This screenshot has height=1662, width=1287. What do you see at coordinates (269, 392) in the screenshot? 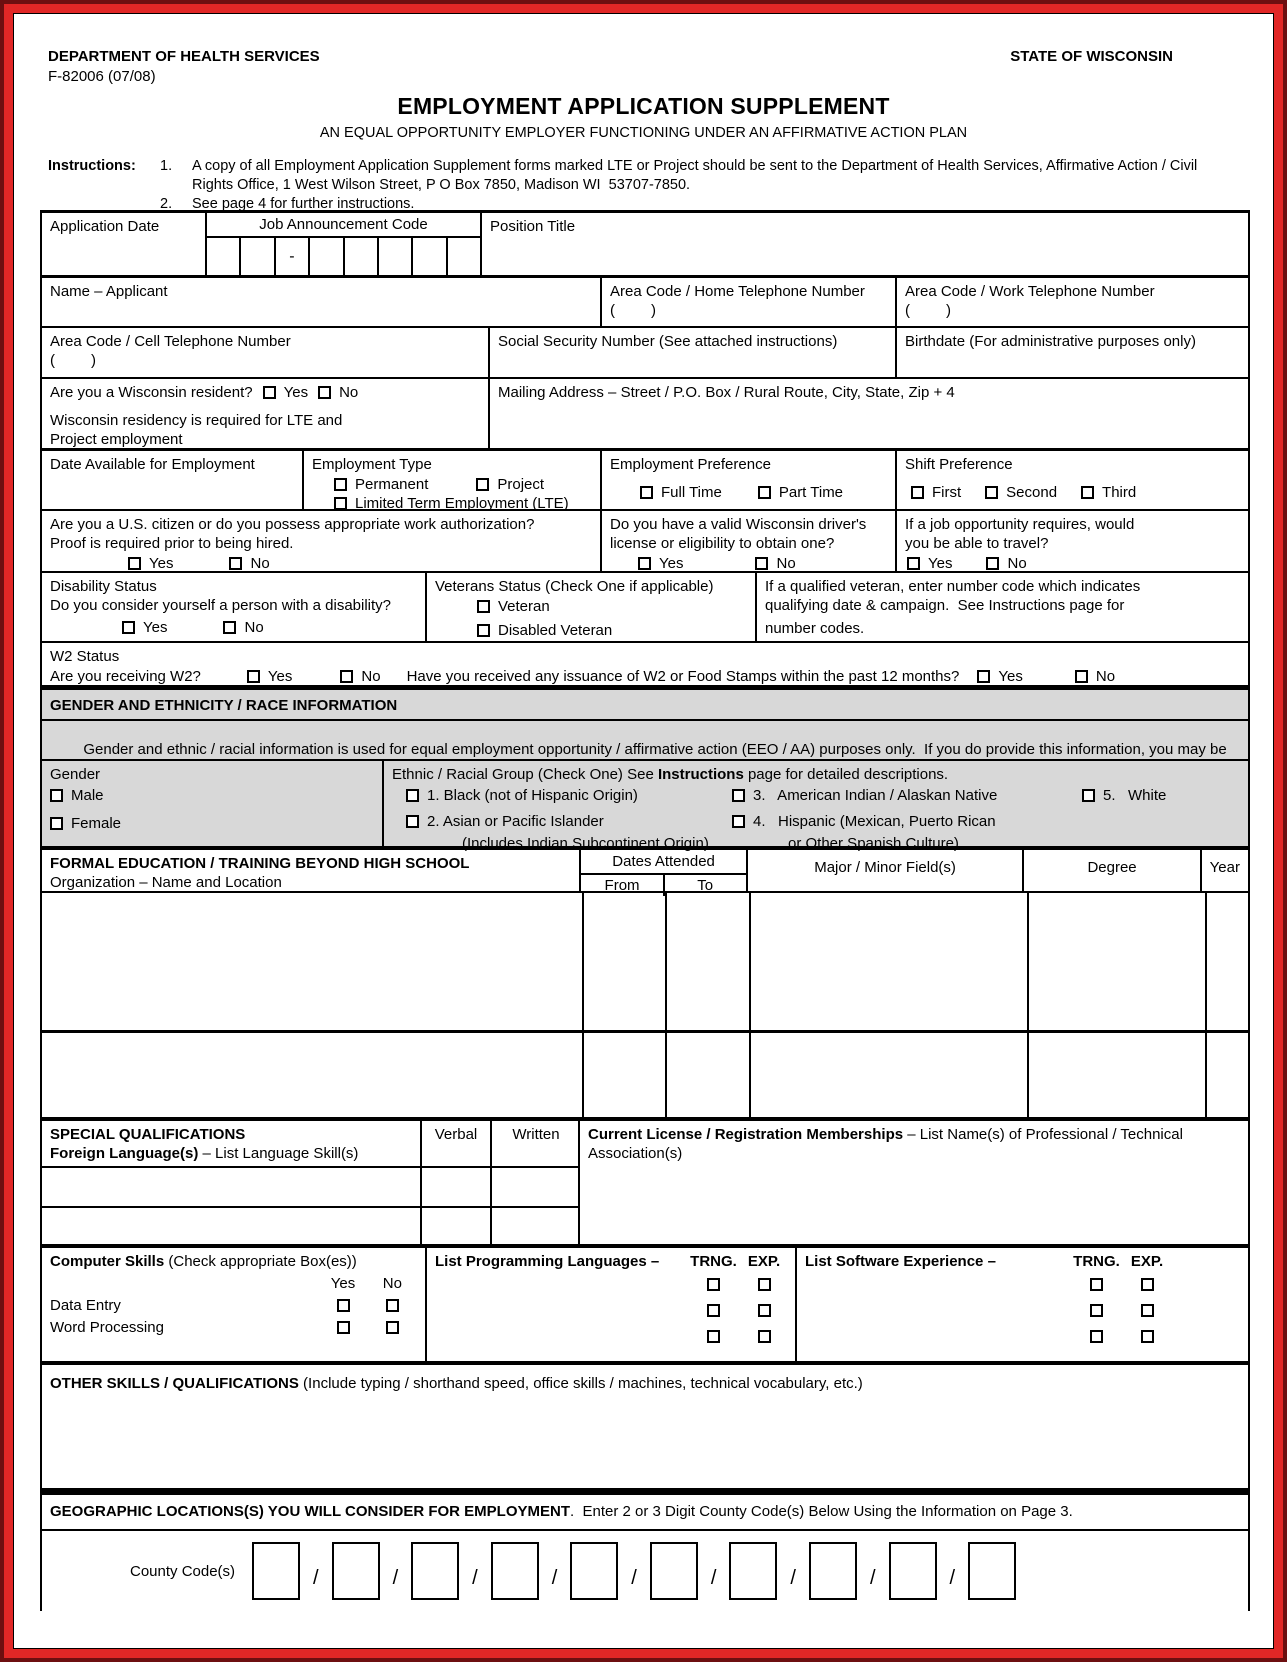
I see `resident-yes-checkbox` at bounding box center [269, 392].